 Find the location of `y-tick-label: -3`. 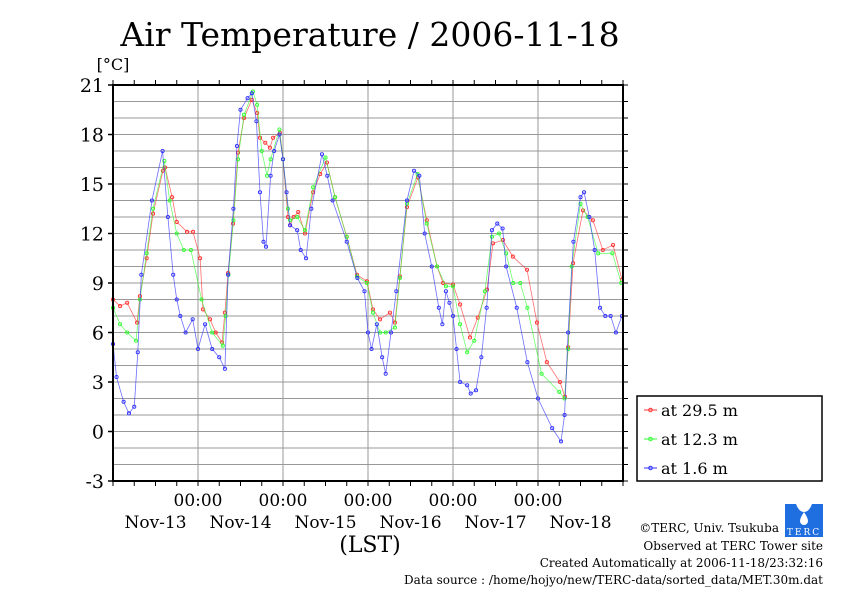

y-tick-label: -3 is located at coordinates (94, 482).